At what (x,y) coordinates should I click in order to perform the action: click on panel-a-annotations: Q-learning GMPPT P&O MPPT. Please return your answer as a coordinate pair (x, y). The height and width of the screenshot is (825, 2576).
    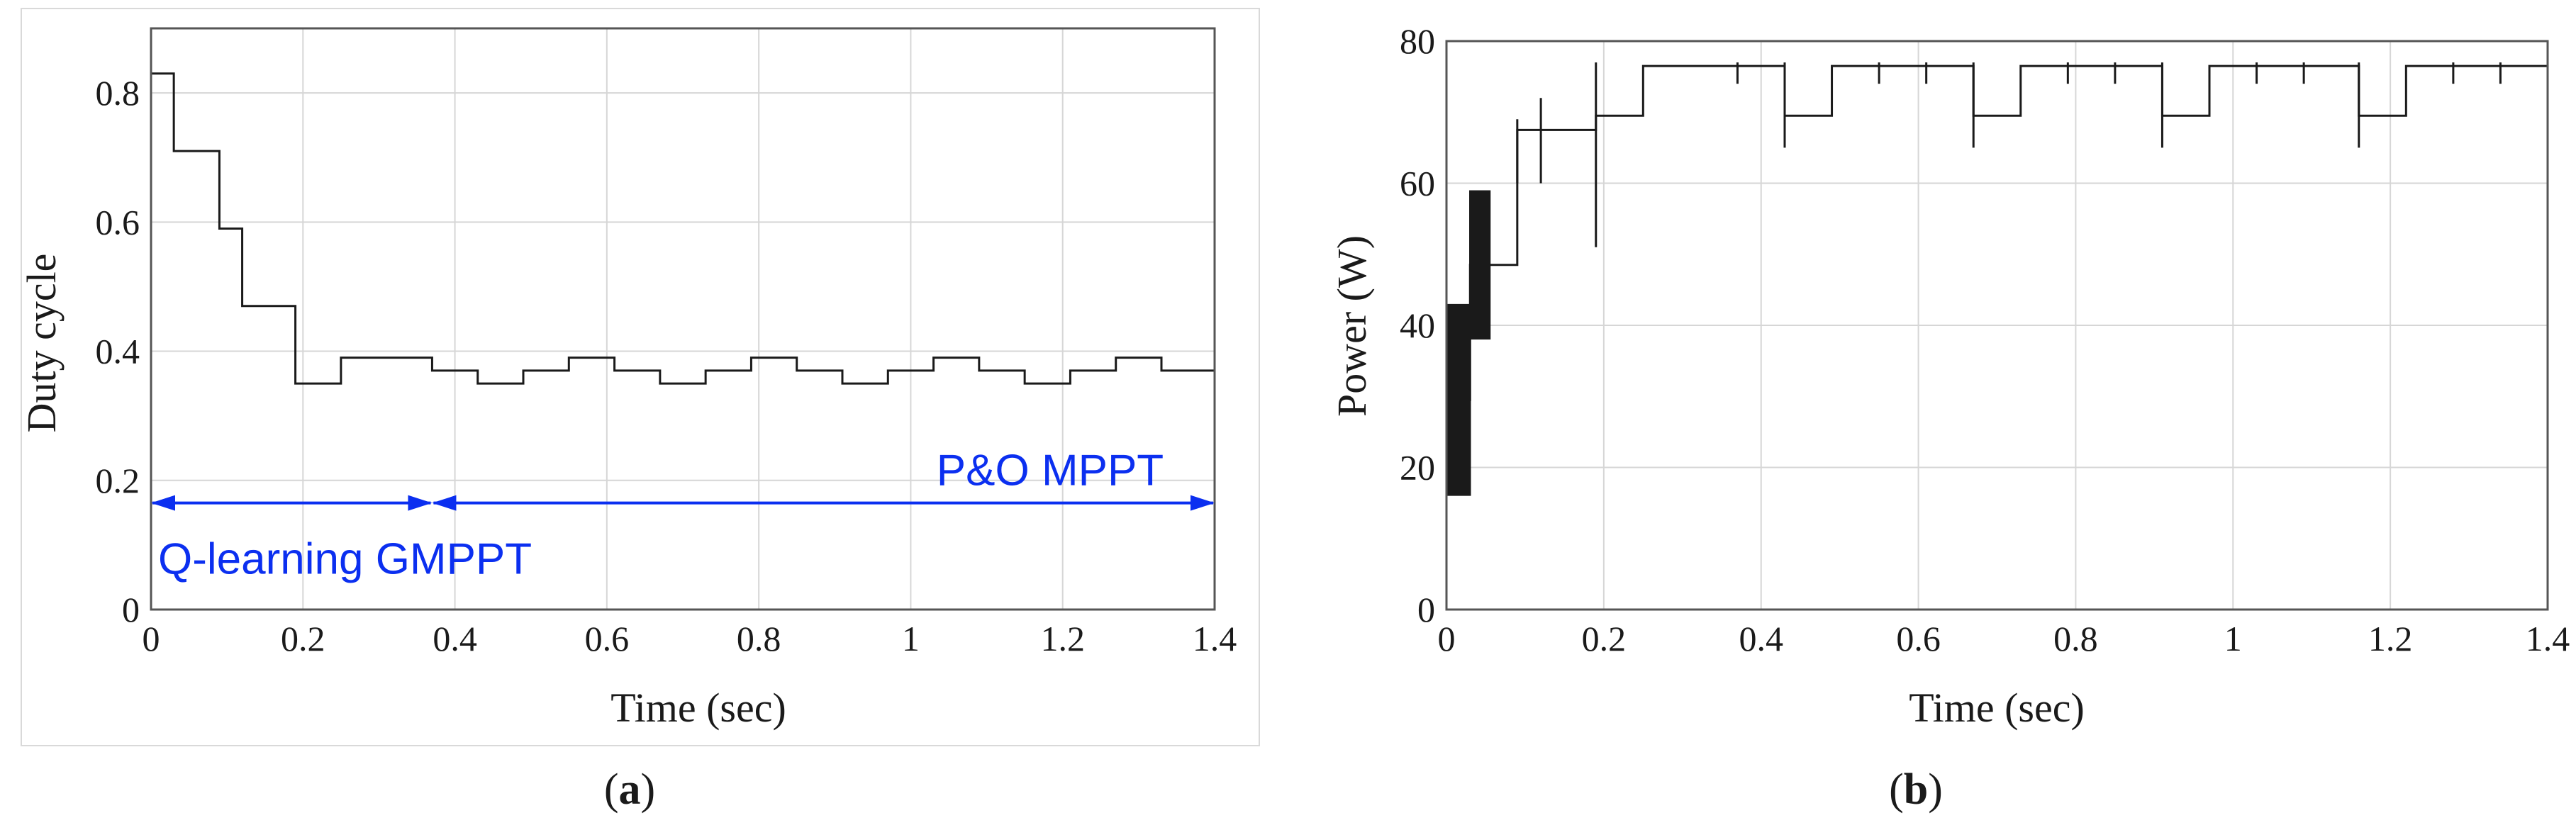
    Looking at the image, I should click on (683, 516).